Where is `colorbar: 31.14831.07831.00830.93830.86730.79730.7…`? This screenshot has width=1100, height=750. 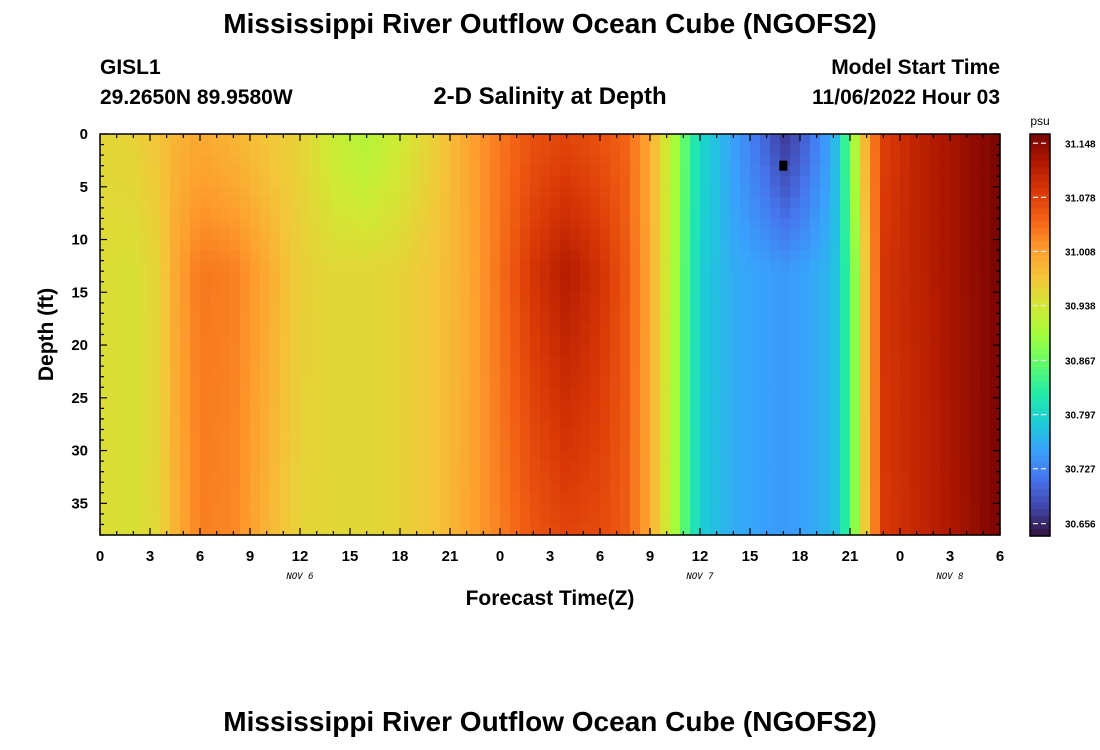 colorbar: 31.14831.07831.00830.93830.86730.79730.7… is located at coordinates (1062, 335).